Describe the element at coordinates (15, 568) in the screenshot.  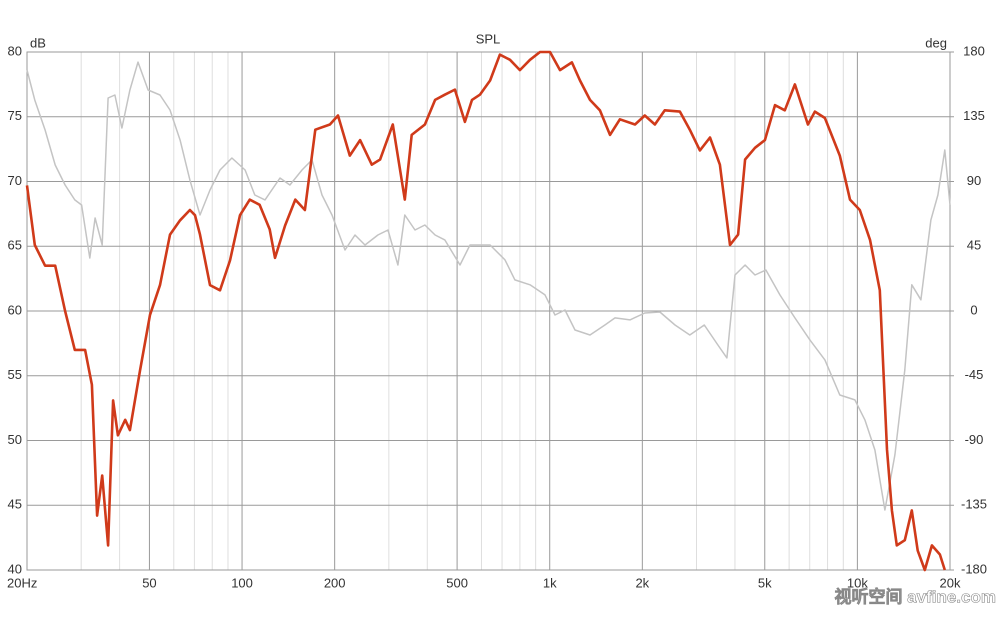
I see `y-tick-label: 40` at that location.